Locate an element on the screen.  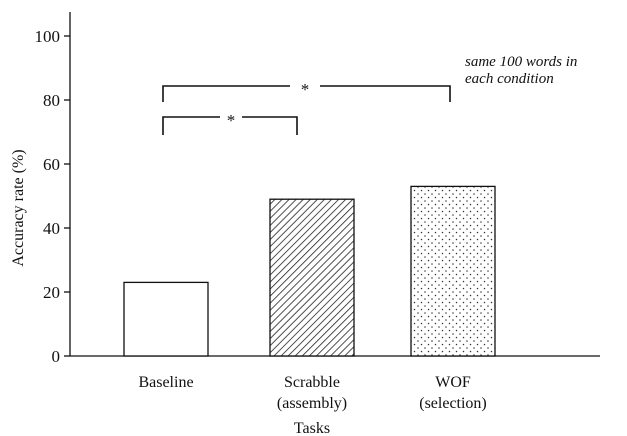
bar-wof is located at coordinates (453, 271).